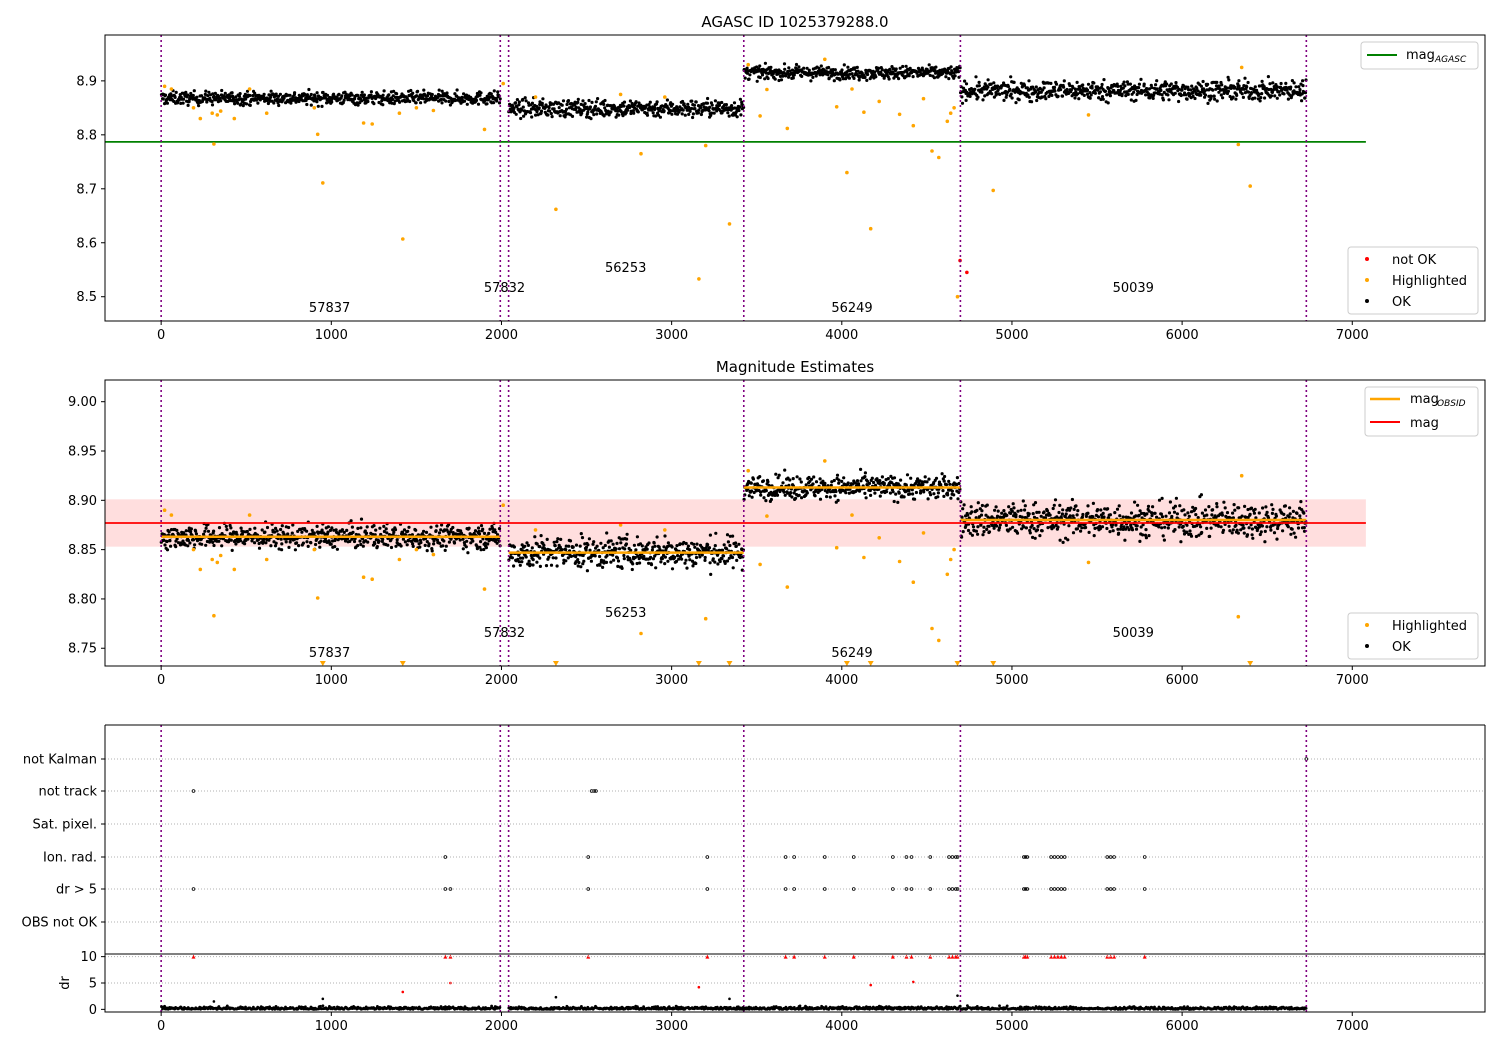 The height and width of the screenshot is (1050, 1500). What do you see at coordinates (501, 335) in the screenshot?
I see `x-tick-label: 2000` at bounding box center [501, 335].